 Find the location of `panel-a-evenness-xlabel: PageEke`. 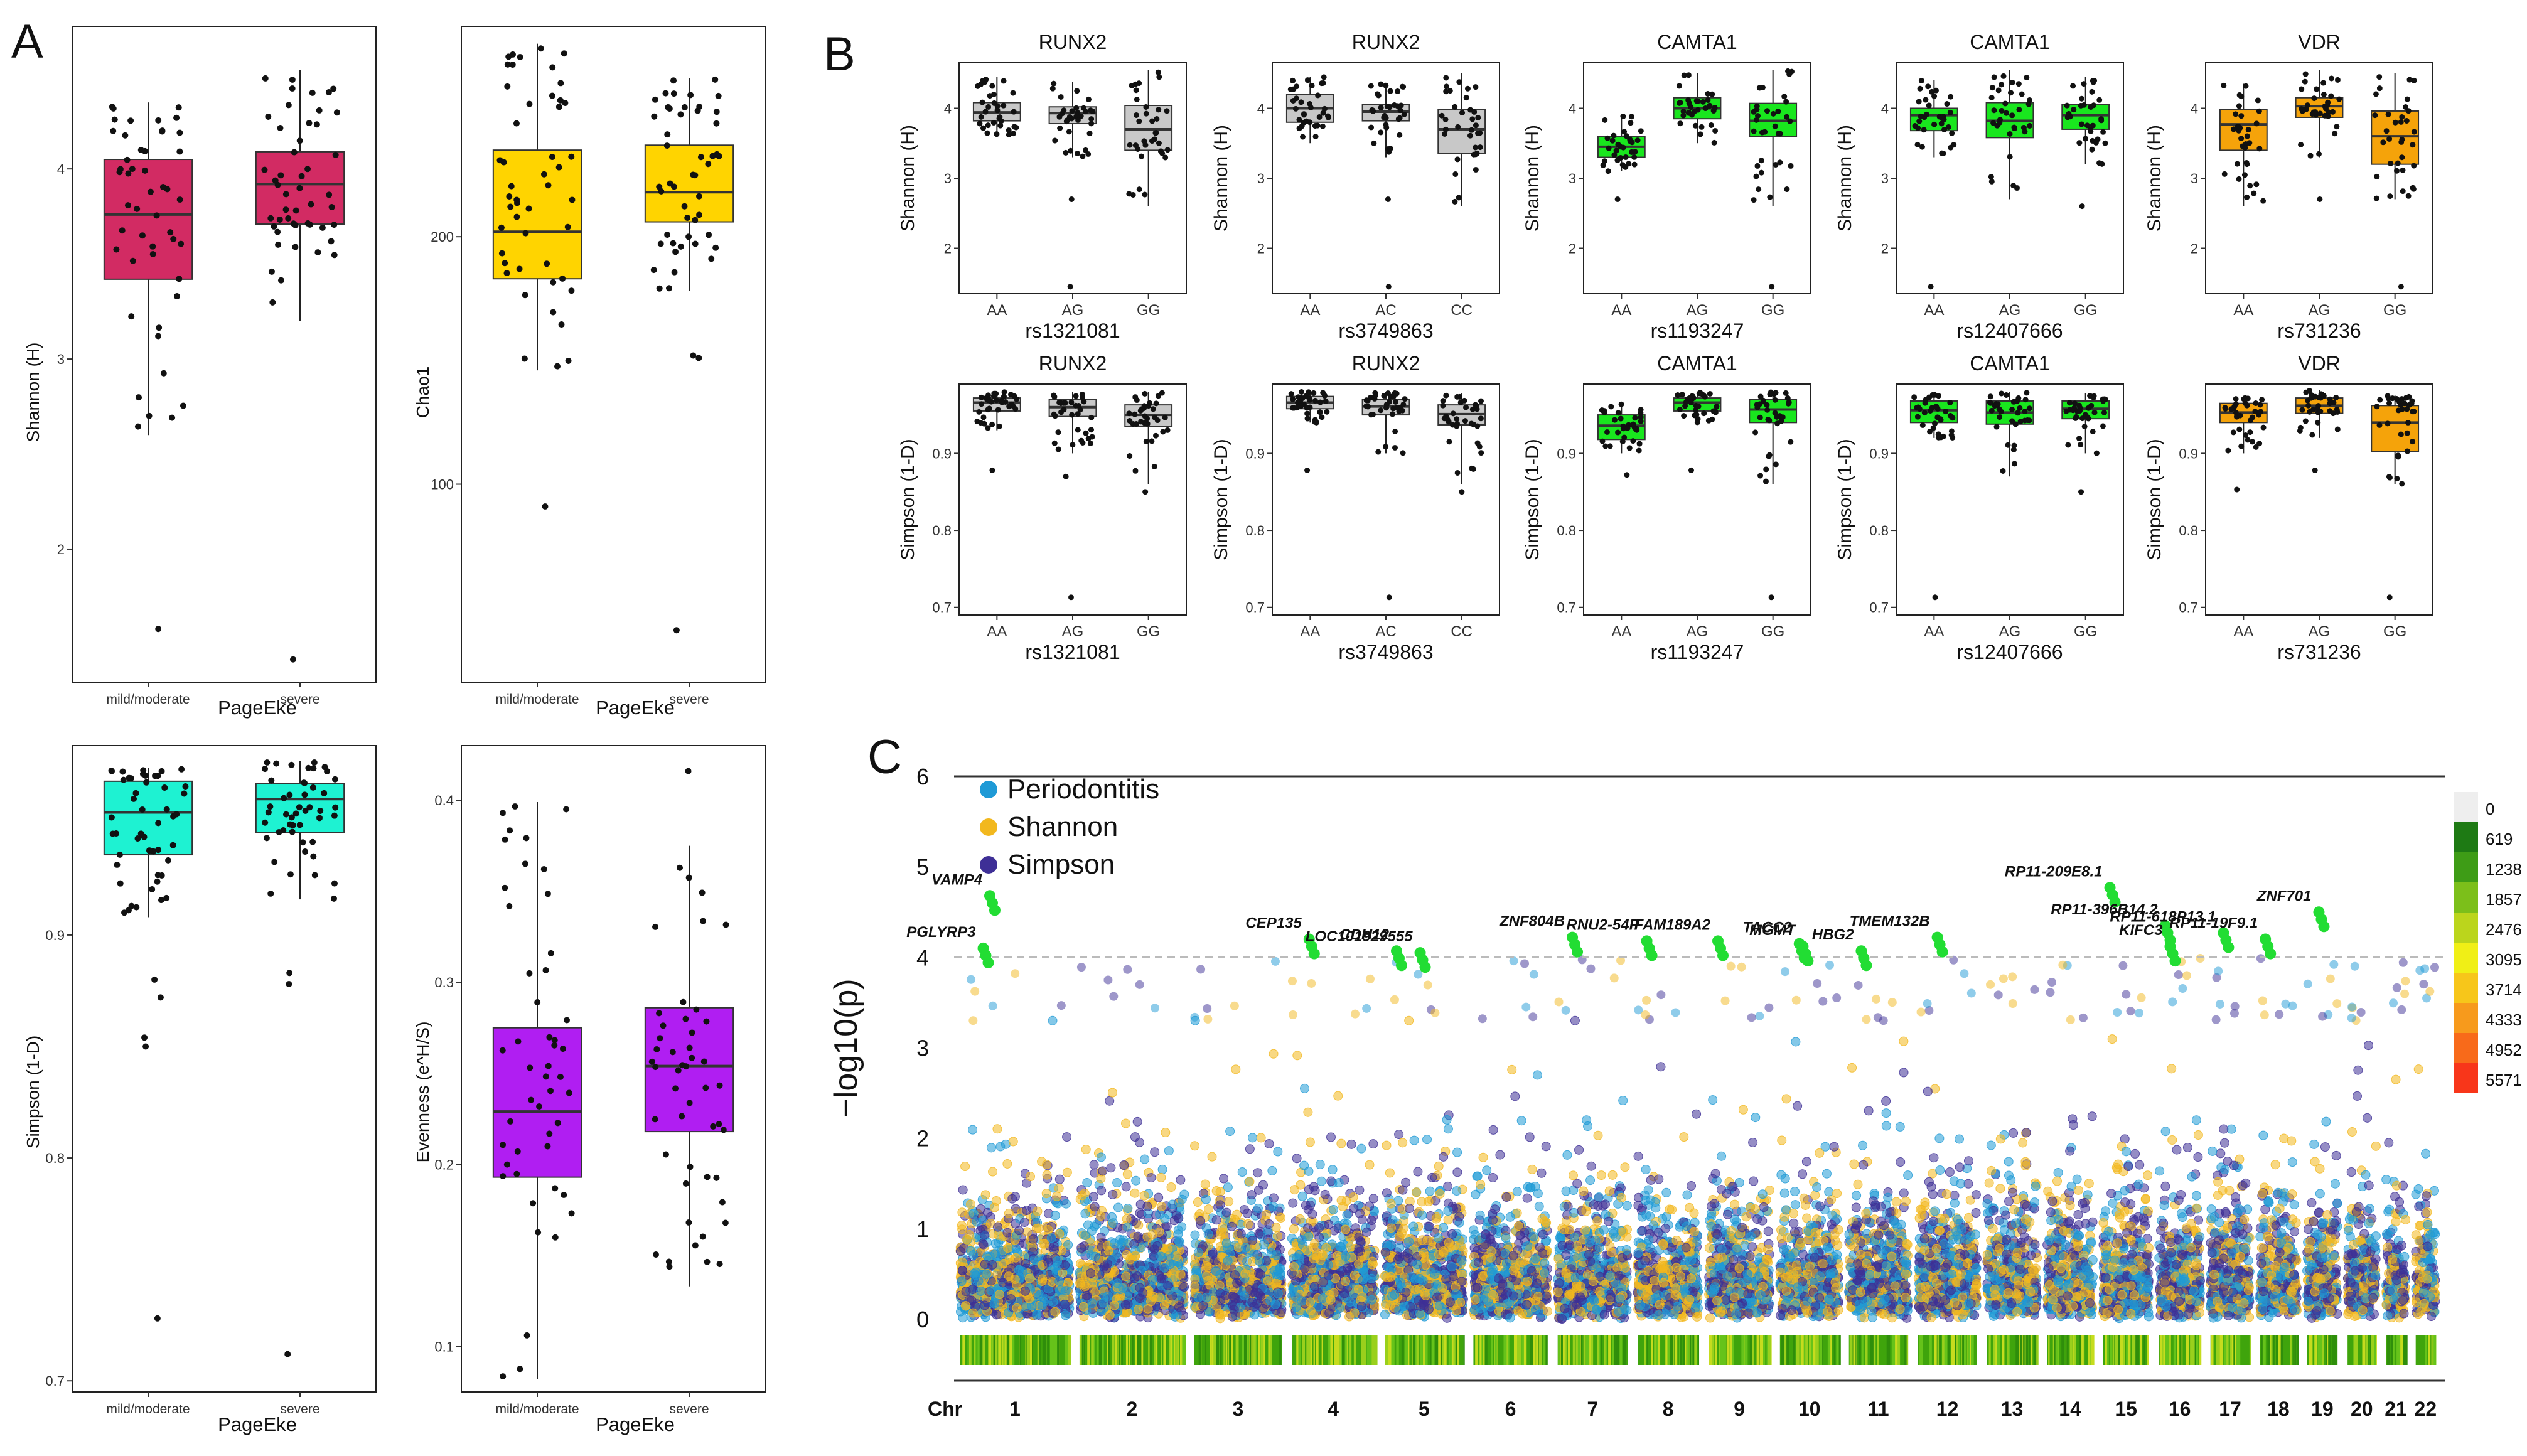

panel-a-evenness-xlabel: PageEke is located at coordinates (635, 1424).